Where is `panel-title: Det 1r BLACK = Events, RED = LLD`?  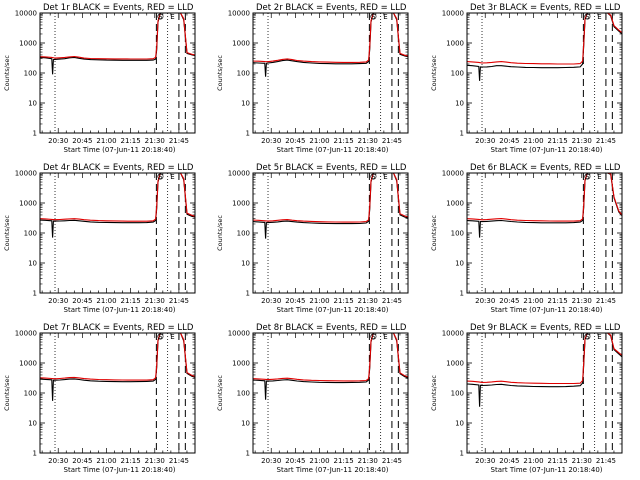 panel-title: Det 1r BLACK = Events, RED = LLD is located at coordinates (118, 8).